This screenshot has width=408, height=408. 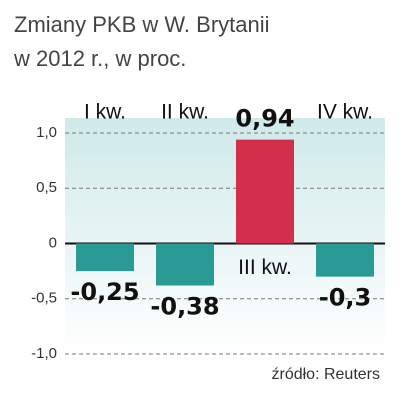 I want to click on y-tick-label: 1,0, so click(x=46, y=132).